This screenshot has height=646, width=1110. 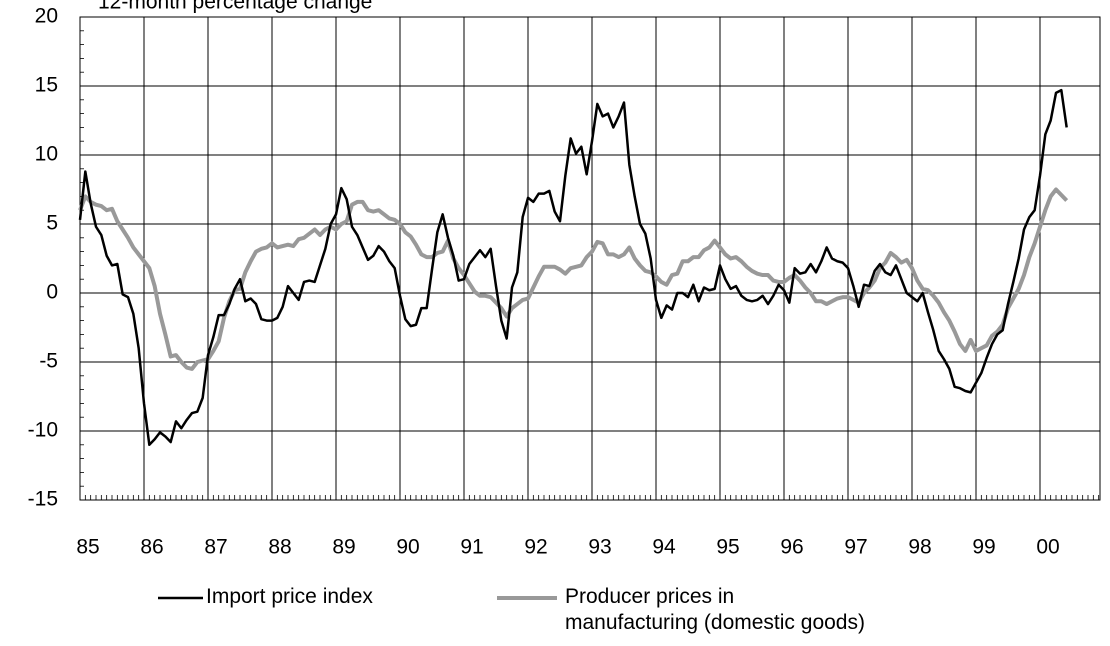 I want to click on y-tick-label: 0, so click(x=52, y=292).